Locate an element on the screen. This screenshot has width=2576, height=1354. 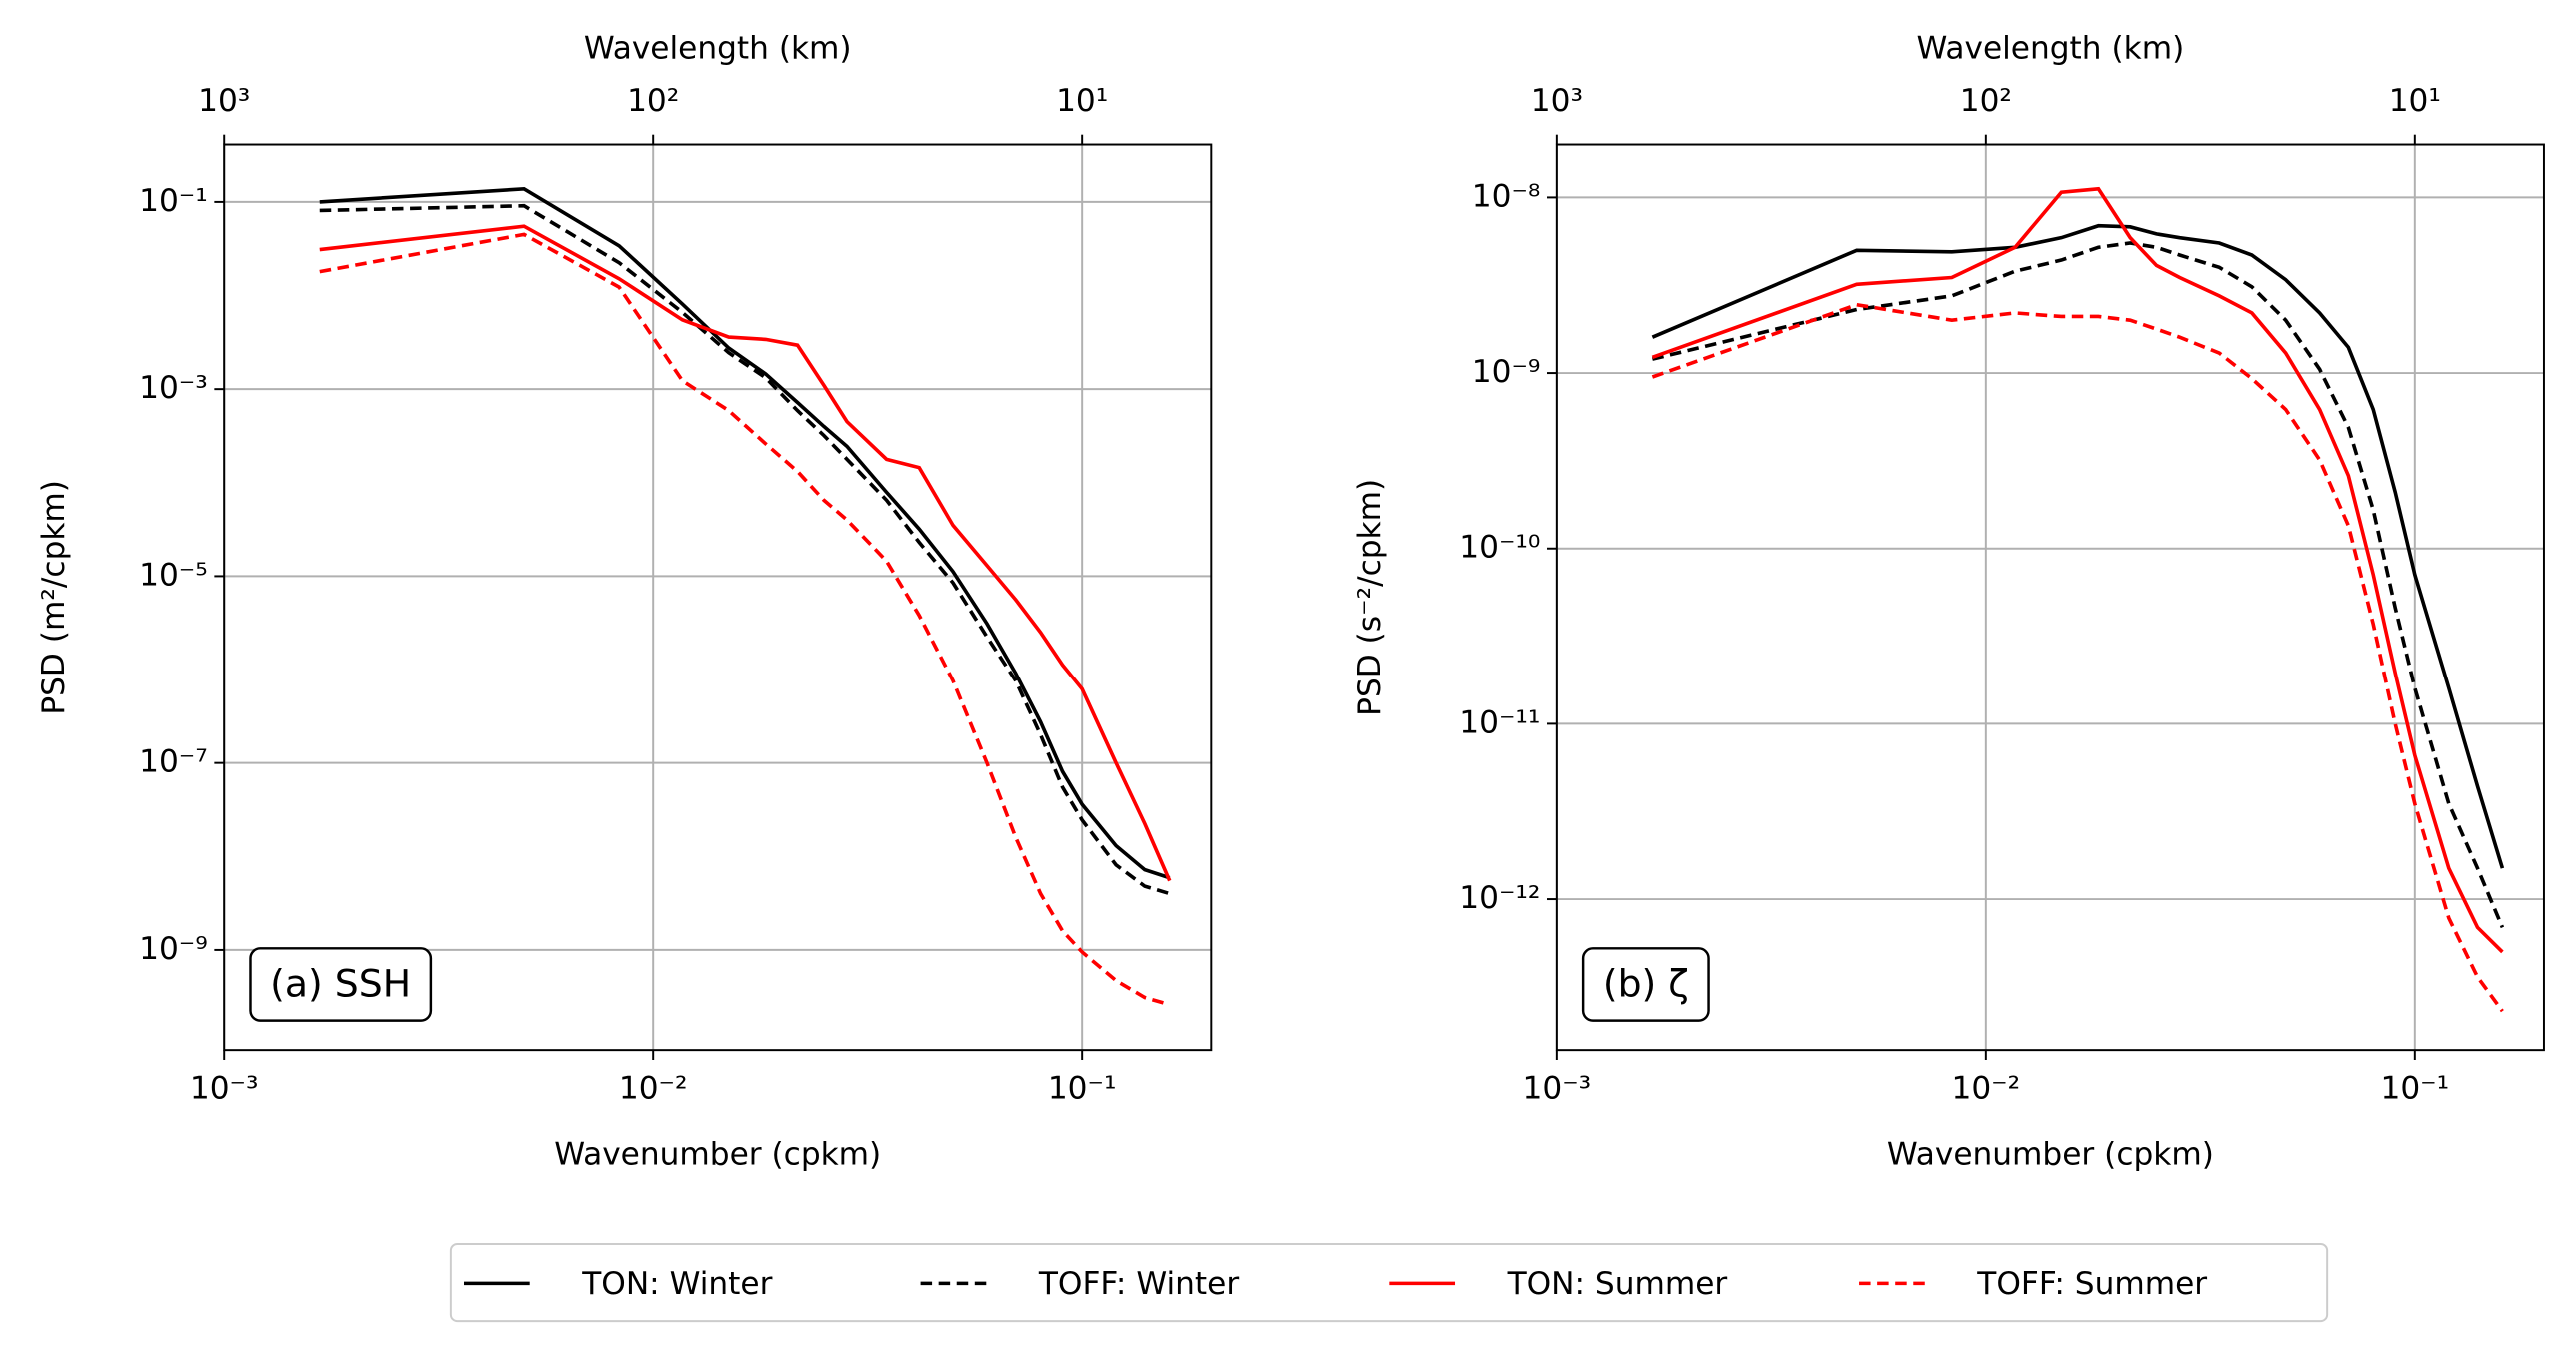
y-tick-label: 10⁻³ is located at coordinates (174, 388).